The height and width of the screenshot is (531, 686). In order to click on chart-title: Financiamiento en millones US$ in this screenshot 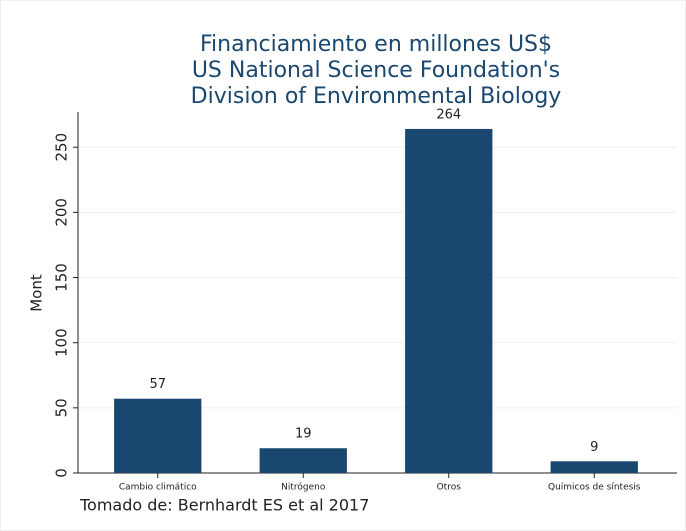, I will do `click(376, 44)`.